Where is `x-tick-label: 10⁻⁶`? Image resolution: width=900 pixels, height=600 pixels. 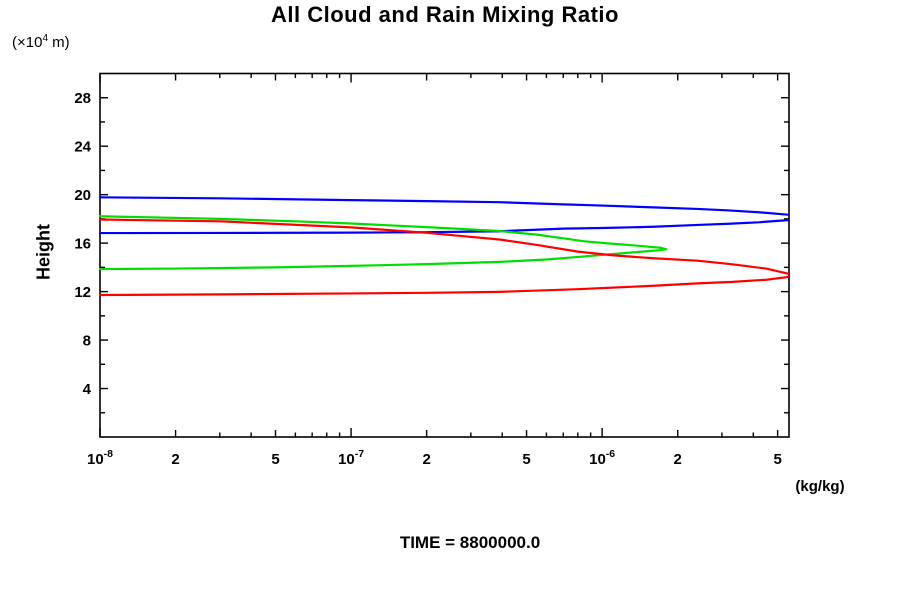 x-tick-label: 10⁻⁶ is located at coordinates (602, 458).